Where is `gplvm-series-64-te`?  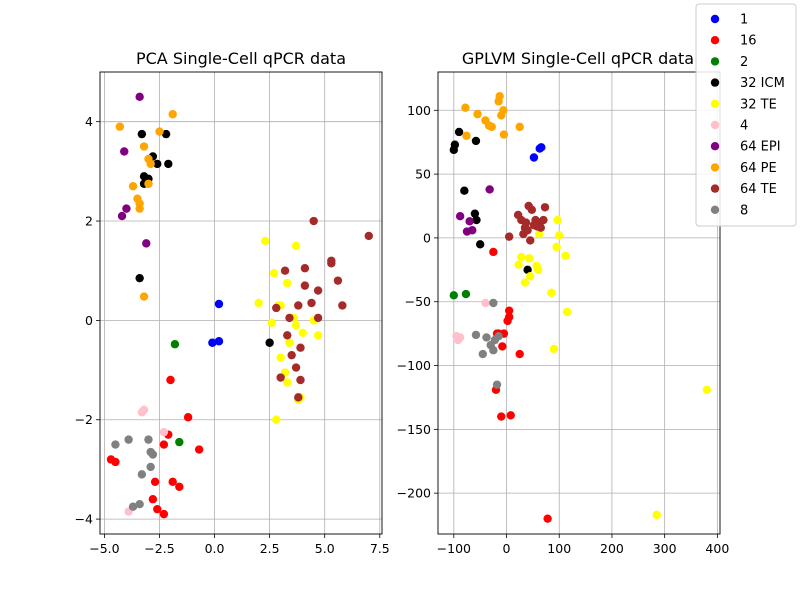
gplvm-series-64-te is located at coordinates (527, 223).